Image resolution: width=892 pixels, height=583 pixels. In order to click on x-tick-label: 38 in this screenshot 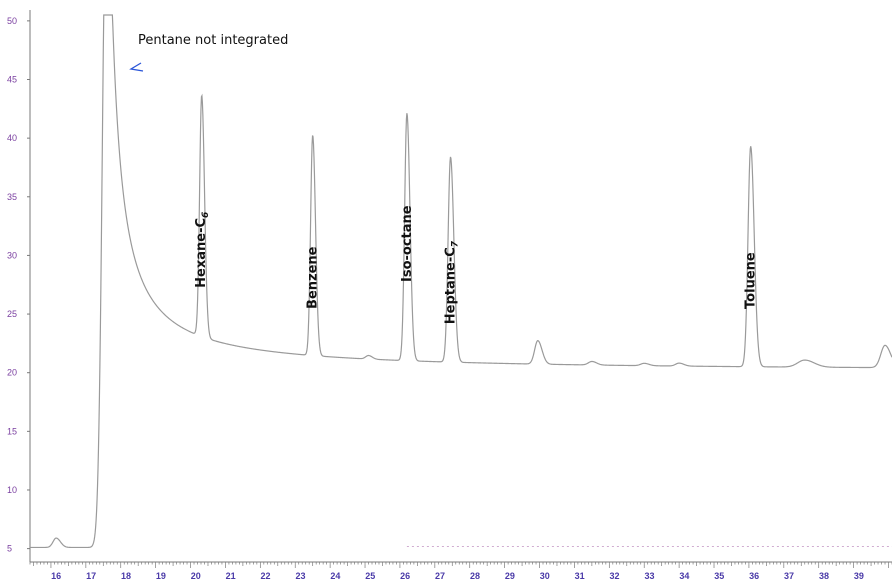, I will do `click(824, 576)`.